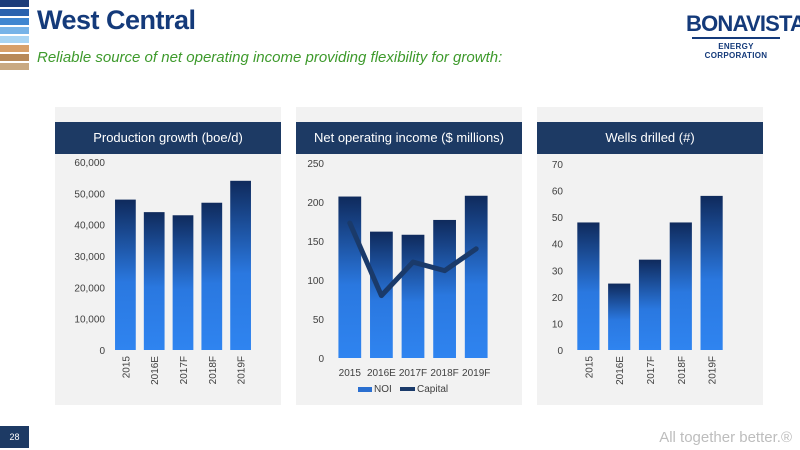 Image resolution: width=800 pixels, height=450 pixels. I want to click on company-logo: BONAVISTA ENERGY CORPORATION, so click(743, 36).